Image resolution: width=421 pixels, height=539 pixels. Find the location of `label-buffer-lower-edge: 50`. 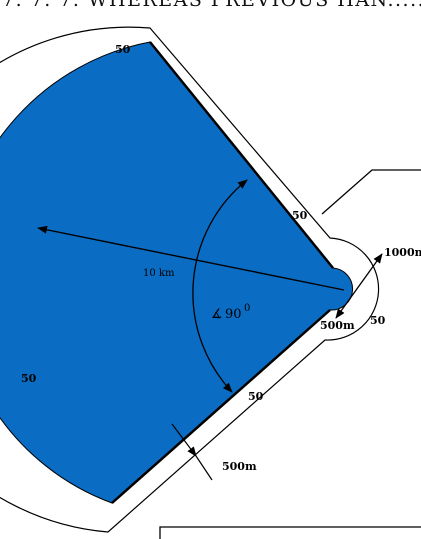

label-buffer-lower-edge: 50 is located at coordinates (256, 396).